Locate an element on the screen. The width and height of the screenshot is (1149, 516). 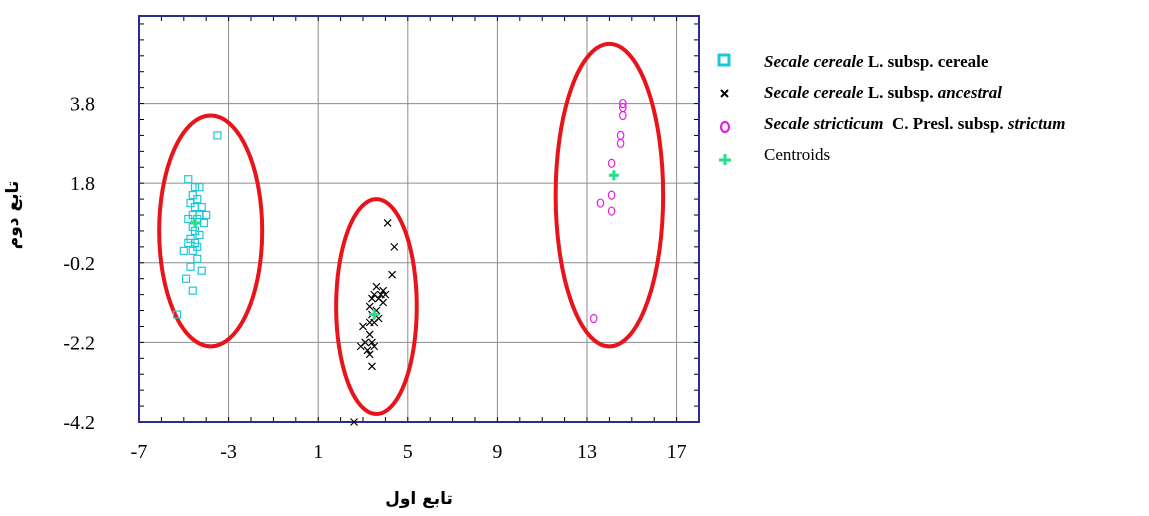
x-tick-label: 17 is located at coordinates (677, 452).